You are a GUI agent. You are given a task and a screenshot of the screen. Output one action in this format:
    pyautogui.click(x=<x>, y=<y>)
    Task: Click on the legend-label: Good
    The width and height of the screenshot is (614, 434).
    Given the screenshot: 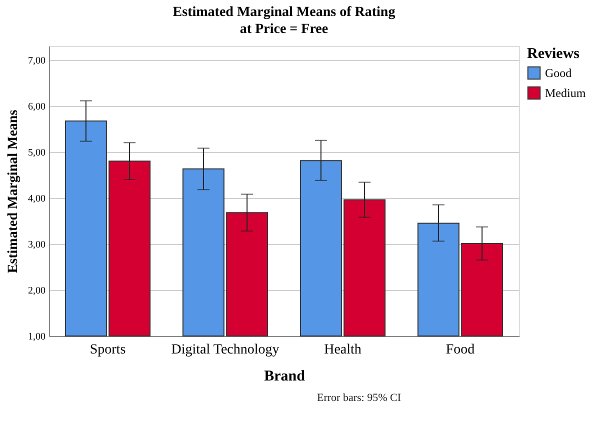 What is the action you would take?
    pyautogui.click(x=558, y=73)
    